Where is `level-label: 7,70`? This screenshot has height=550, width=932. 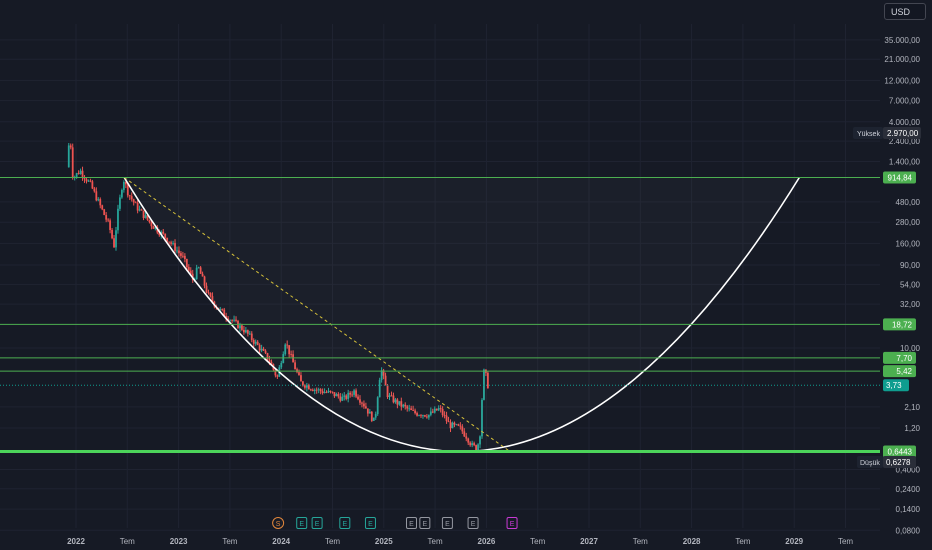 level-label: 7,70 is located at coordinates (904, 358).